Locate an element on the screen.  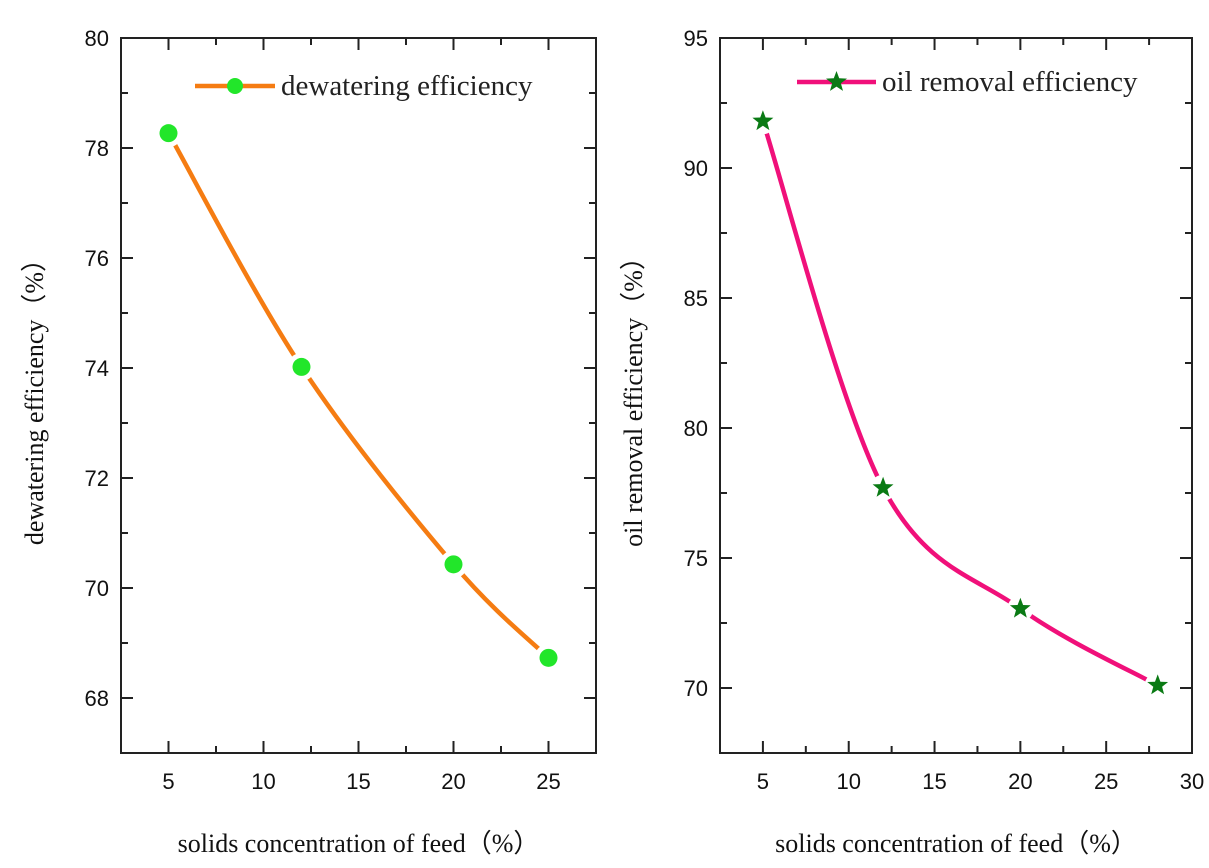
y-tick-label: 75 is located at coordinates (696, 558).